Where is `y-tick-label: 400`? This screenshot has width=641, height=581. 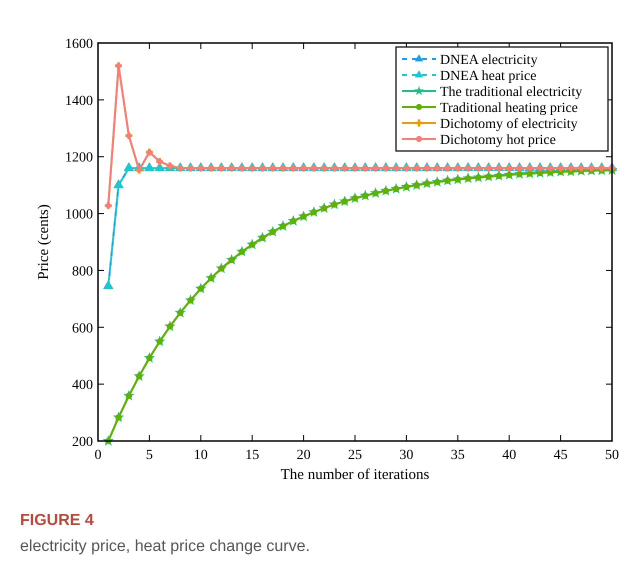
y-tick-label: 400 is located at coordinates (82, 386).